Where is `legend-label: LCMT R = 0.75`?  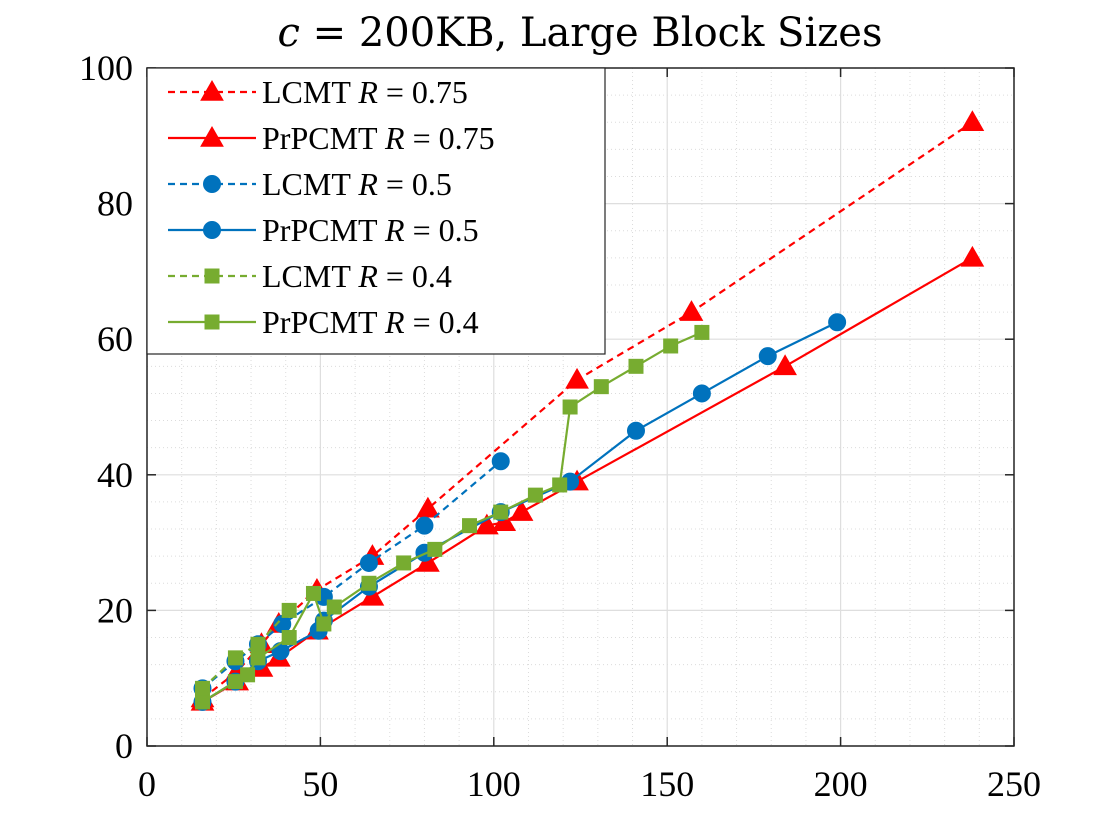
legend-label: LCMT R = 0.75 is located at coordinates (365, 92).